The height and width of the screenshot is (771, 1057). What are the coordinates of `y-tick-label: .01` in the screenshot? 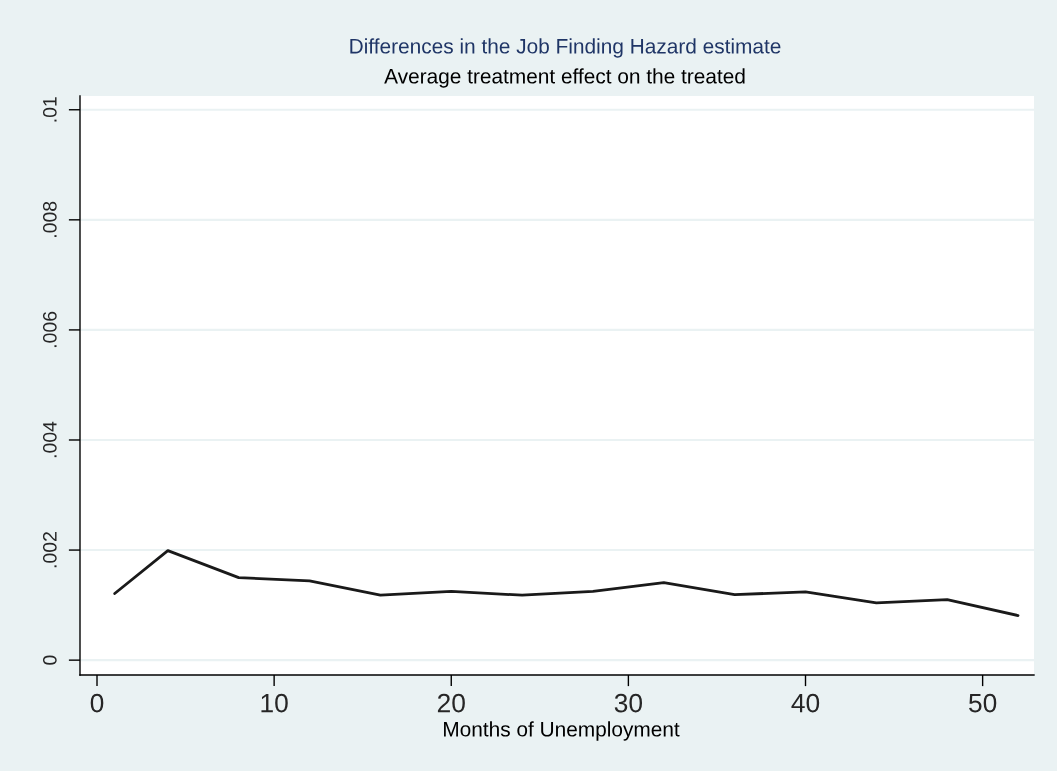 It's located at (49, 109).